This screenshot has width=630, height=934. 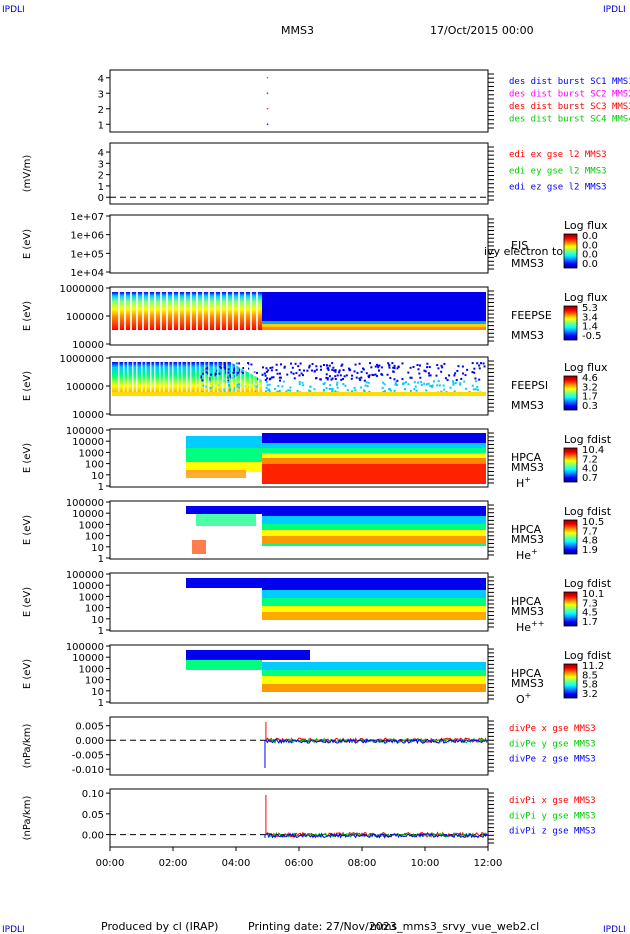 I want to click on p3-ylabel: E (eV), so click(x=27, y=244).